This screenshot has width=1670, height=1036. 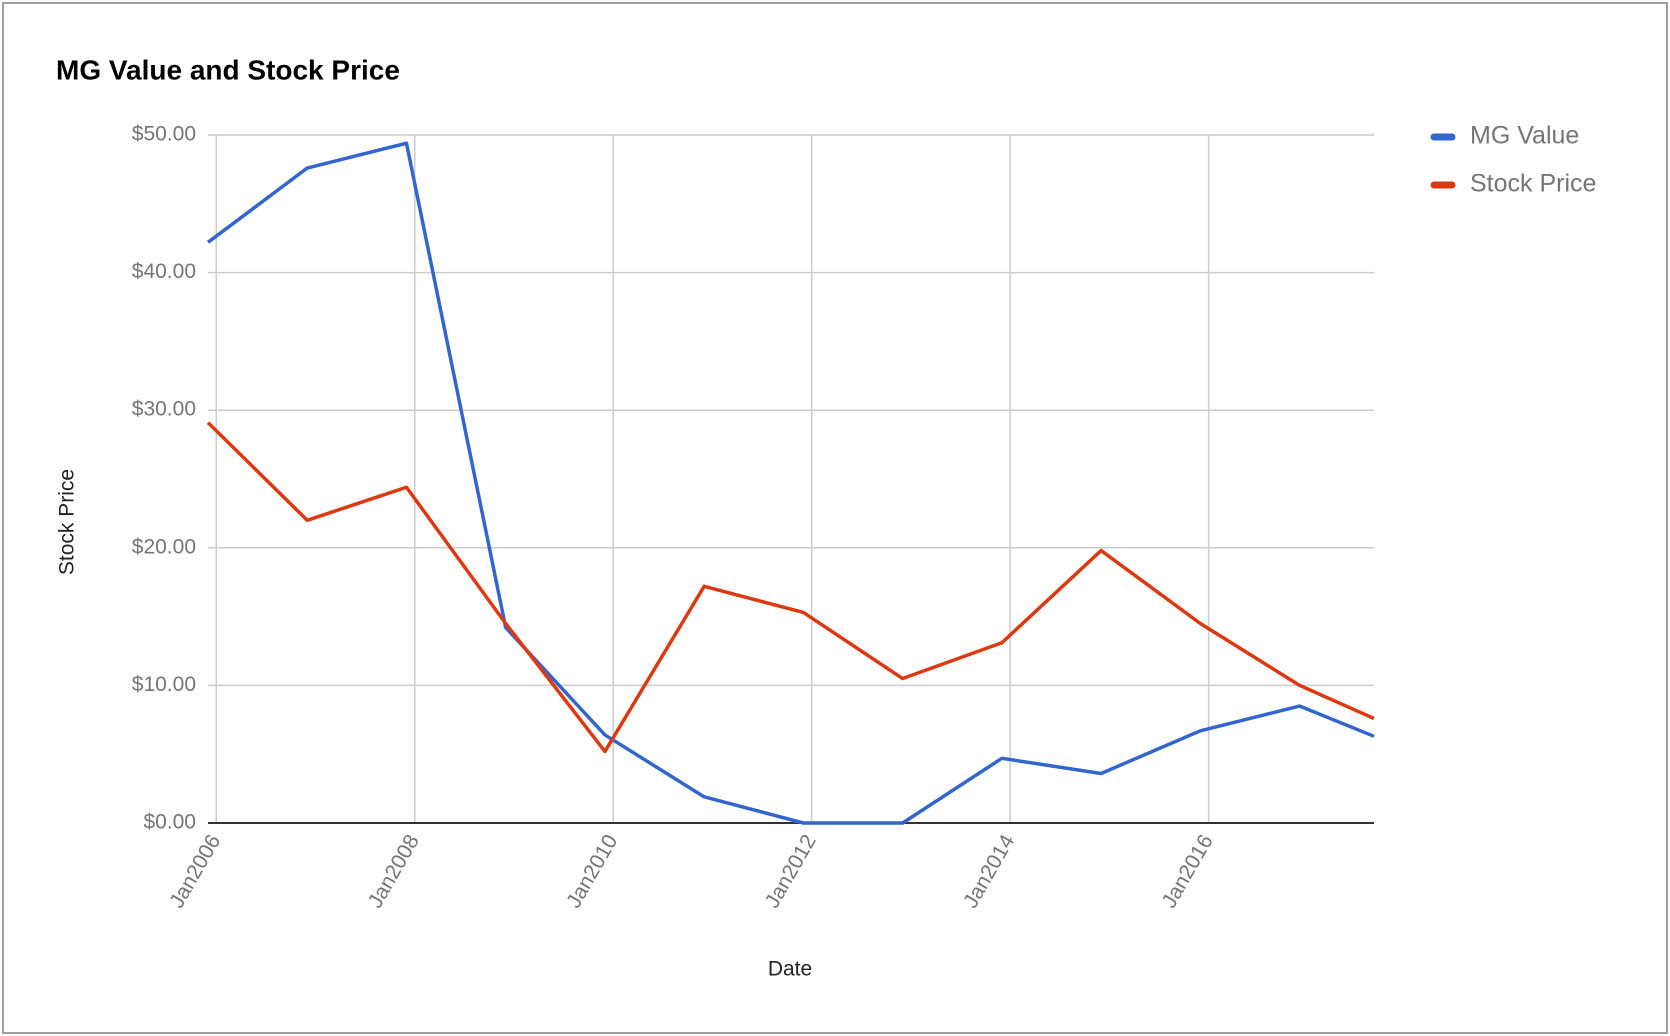 What do you see at coordinates (1524, 136) in the screenshot?
I see `legend-label: MG Value` at bounding box center [1524, 136].